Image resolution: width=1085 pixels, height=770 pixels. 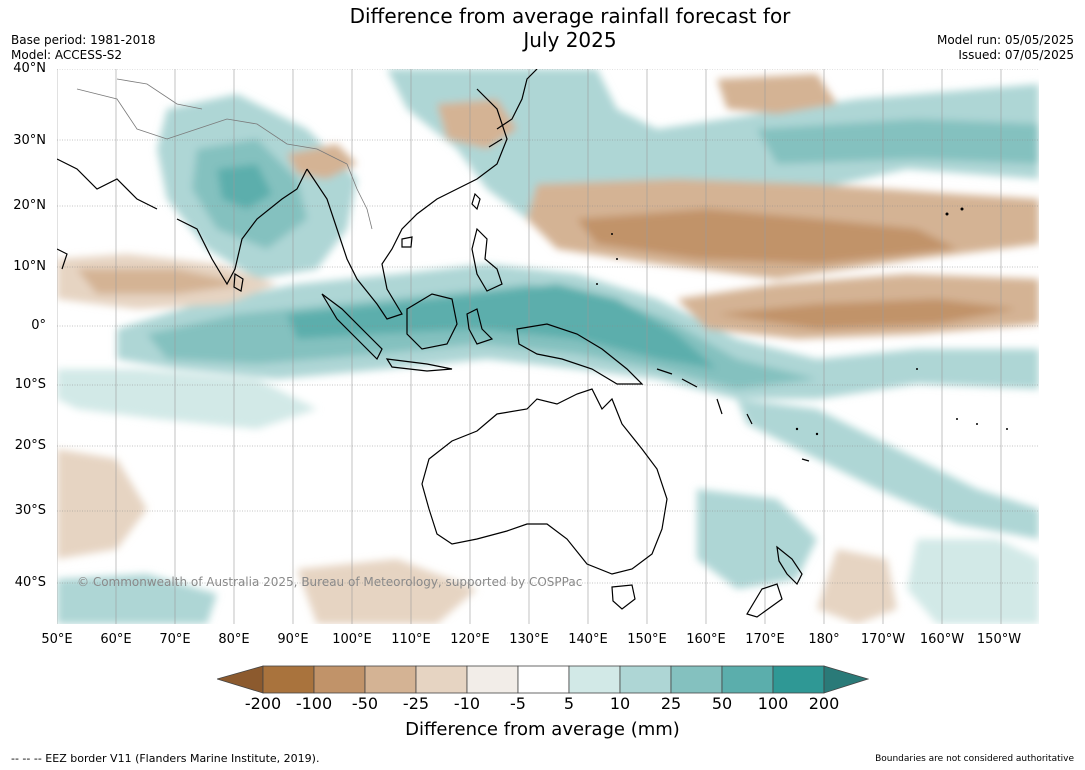 What do you see at coordinates (824, 703) in the screenshot?
I see `colorbar-tick-12: 200` at bounding box center [824, 703].